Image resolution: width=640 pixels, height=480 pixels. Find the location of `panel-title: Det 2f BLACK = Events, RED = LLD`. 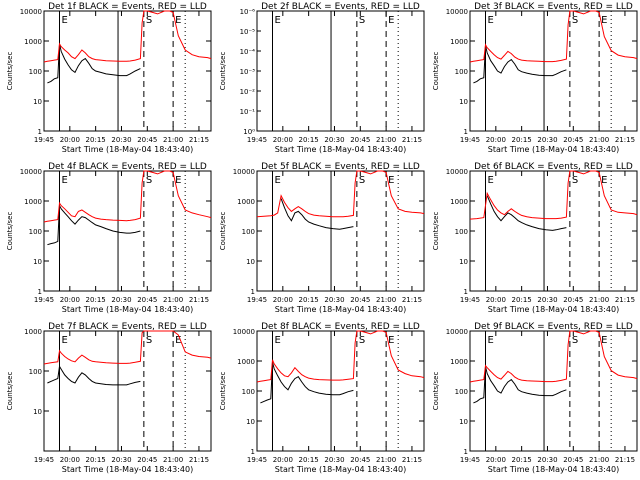

panel-title: Det 2f BLACK = Events, RED = LLD is located at coordinates (340, 7).